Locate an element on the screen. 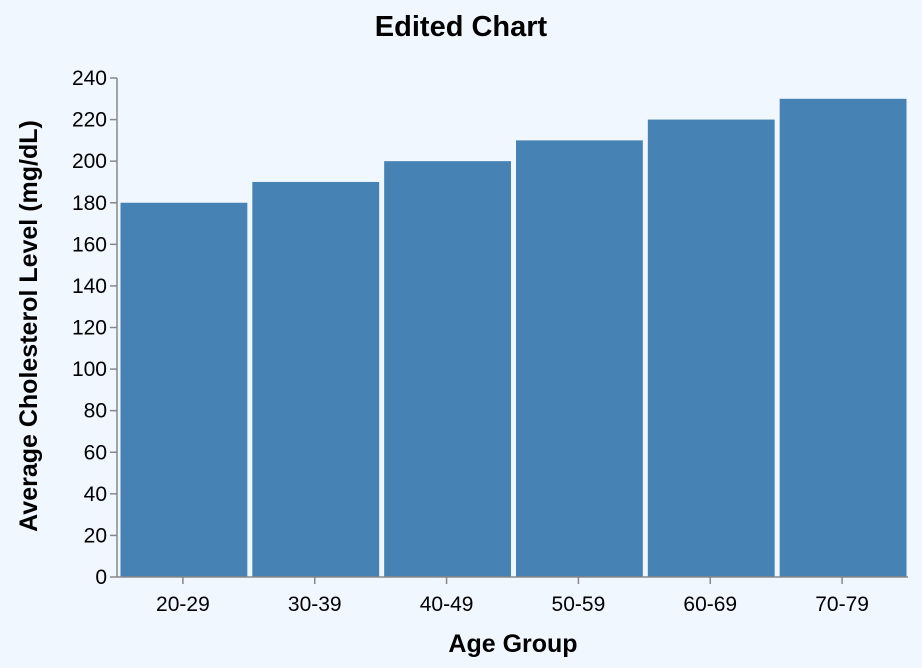 The image size is (922, 668). y-tick-label: 140 is located at coordinates (89, 286).